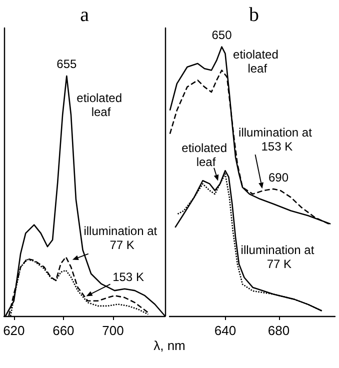 The width and height of the screenshot is (339, 368). Describe the element at coordinates (225, 330) in the screenshot. I see `x-tick-label: 640` at that location.